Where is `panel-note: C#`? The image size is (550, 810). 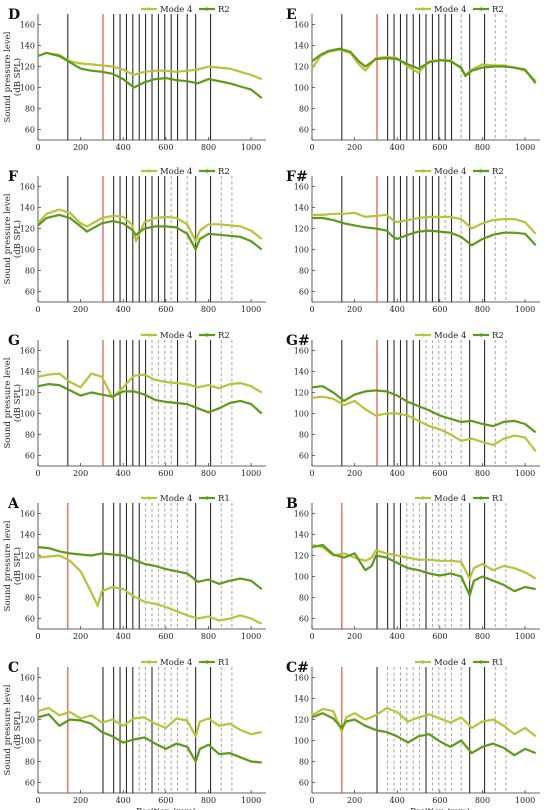 panel-note: C# is located at coordinates (297, 668).